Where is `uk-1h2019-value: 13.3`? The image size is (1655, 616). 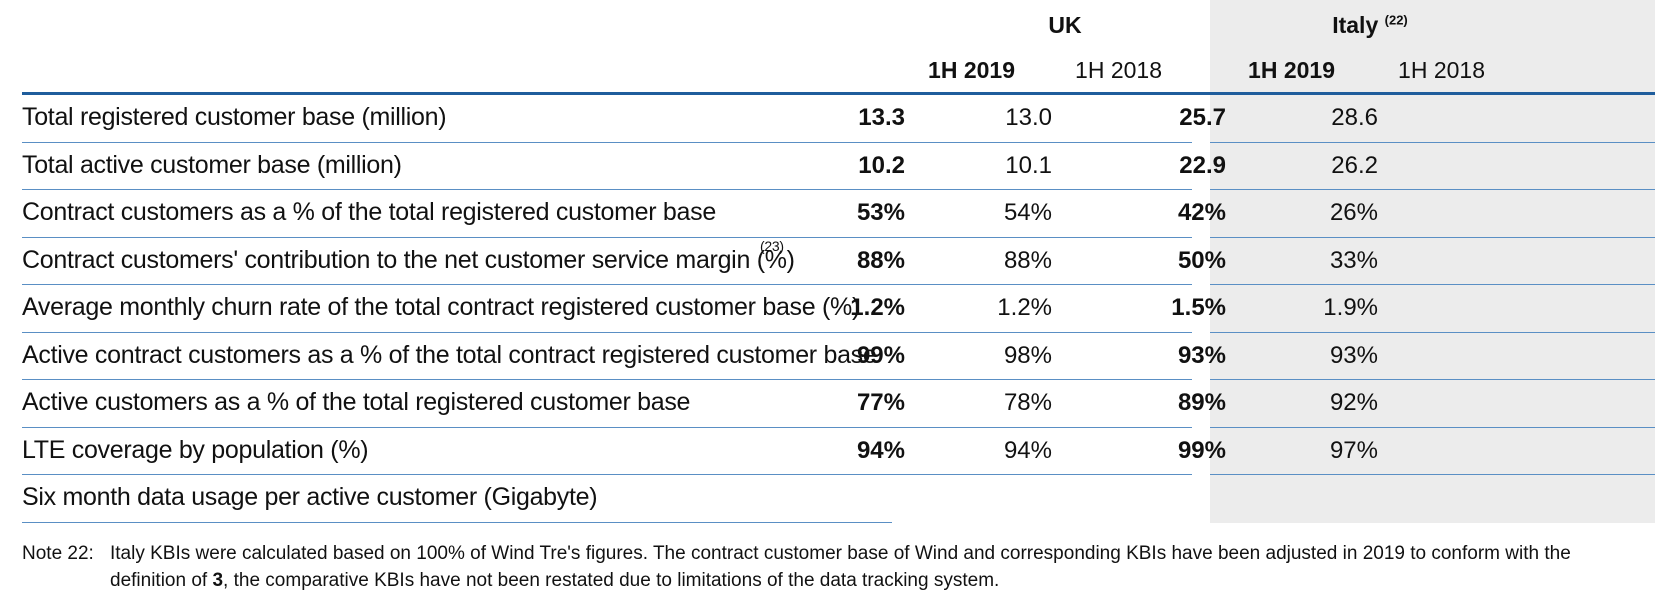 uk-1h2019-value: 13.3 is located at coordinates (881, 117).